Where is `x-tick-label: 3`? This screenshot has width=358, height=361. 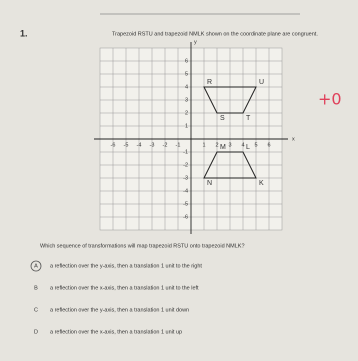
x-tick-label: 3 is located at coordinates (229, 145).